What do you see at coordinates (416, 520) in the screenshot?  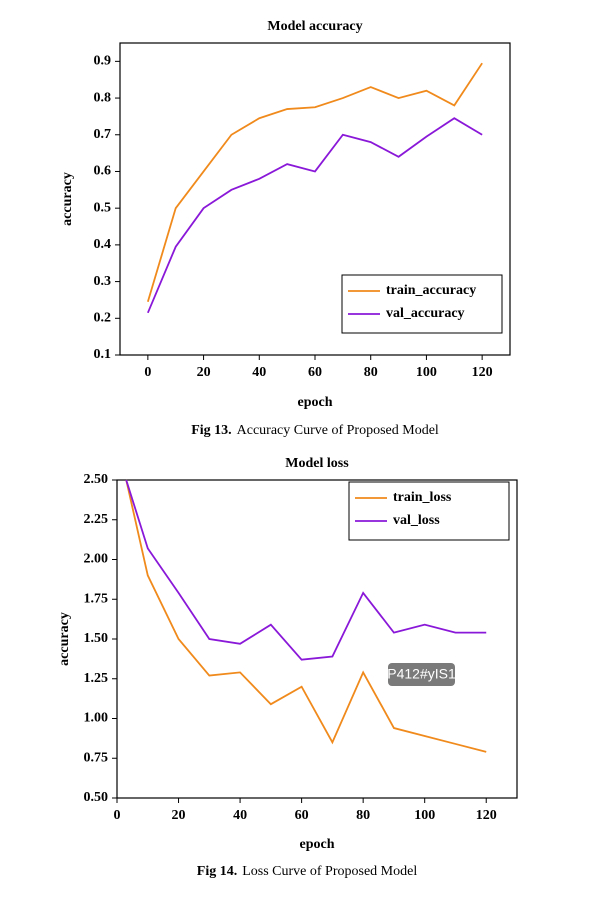 I see `legend-label: val_loss` at bounding box center [416, 520].